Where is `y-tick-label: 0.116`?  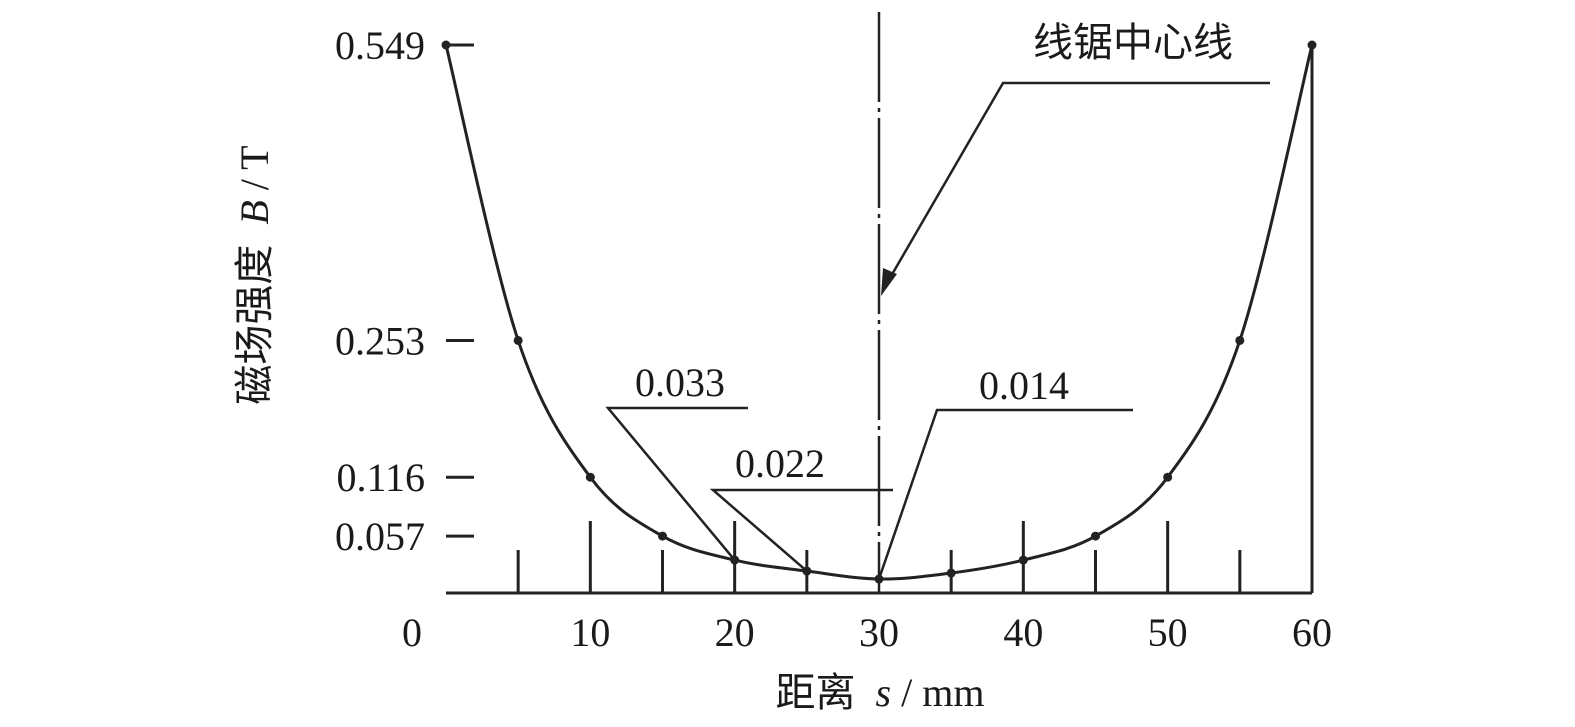 y-tick-label: 0.116 is located at coordinates (380, 477).